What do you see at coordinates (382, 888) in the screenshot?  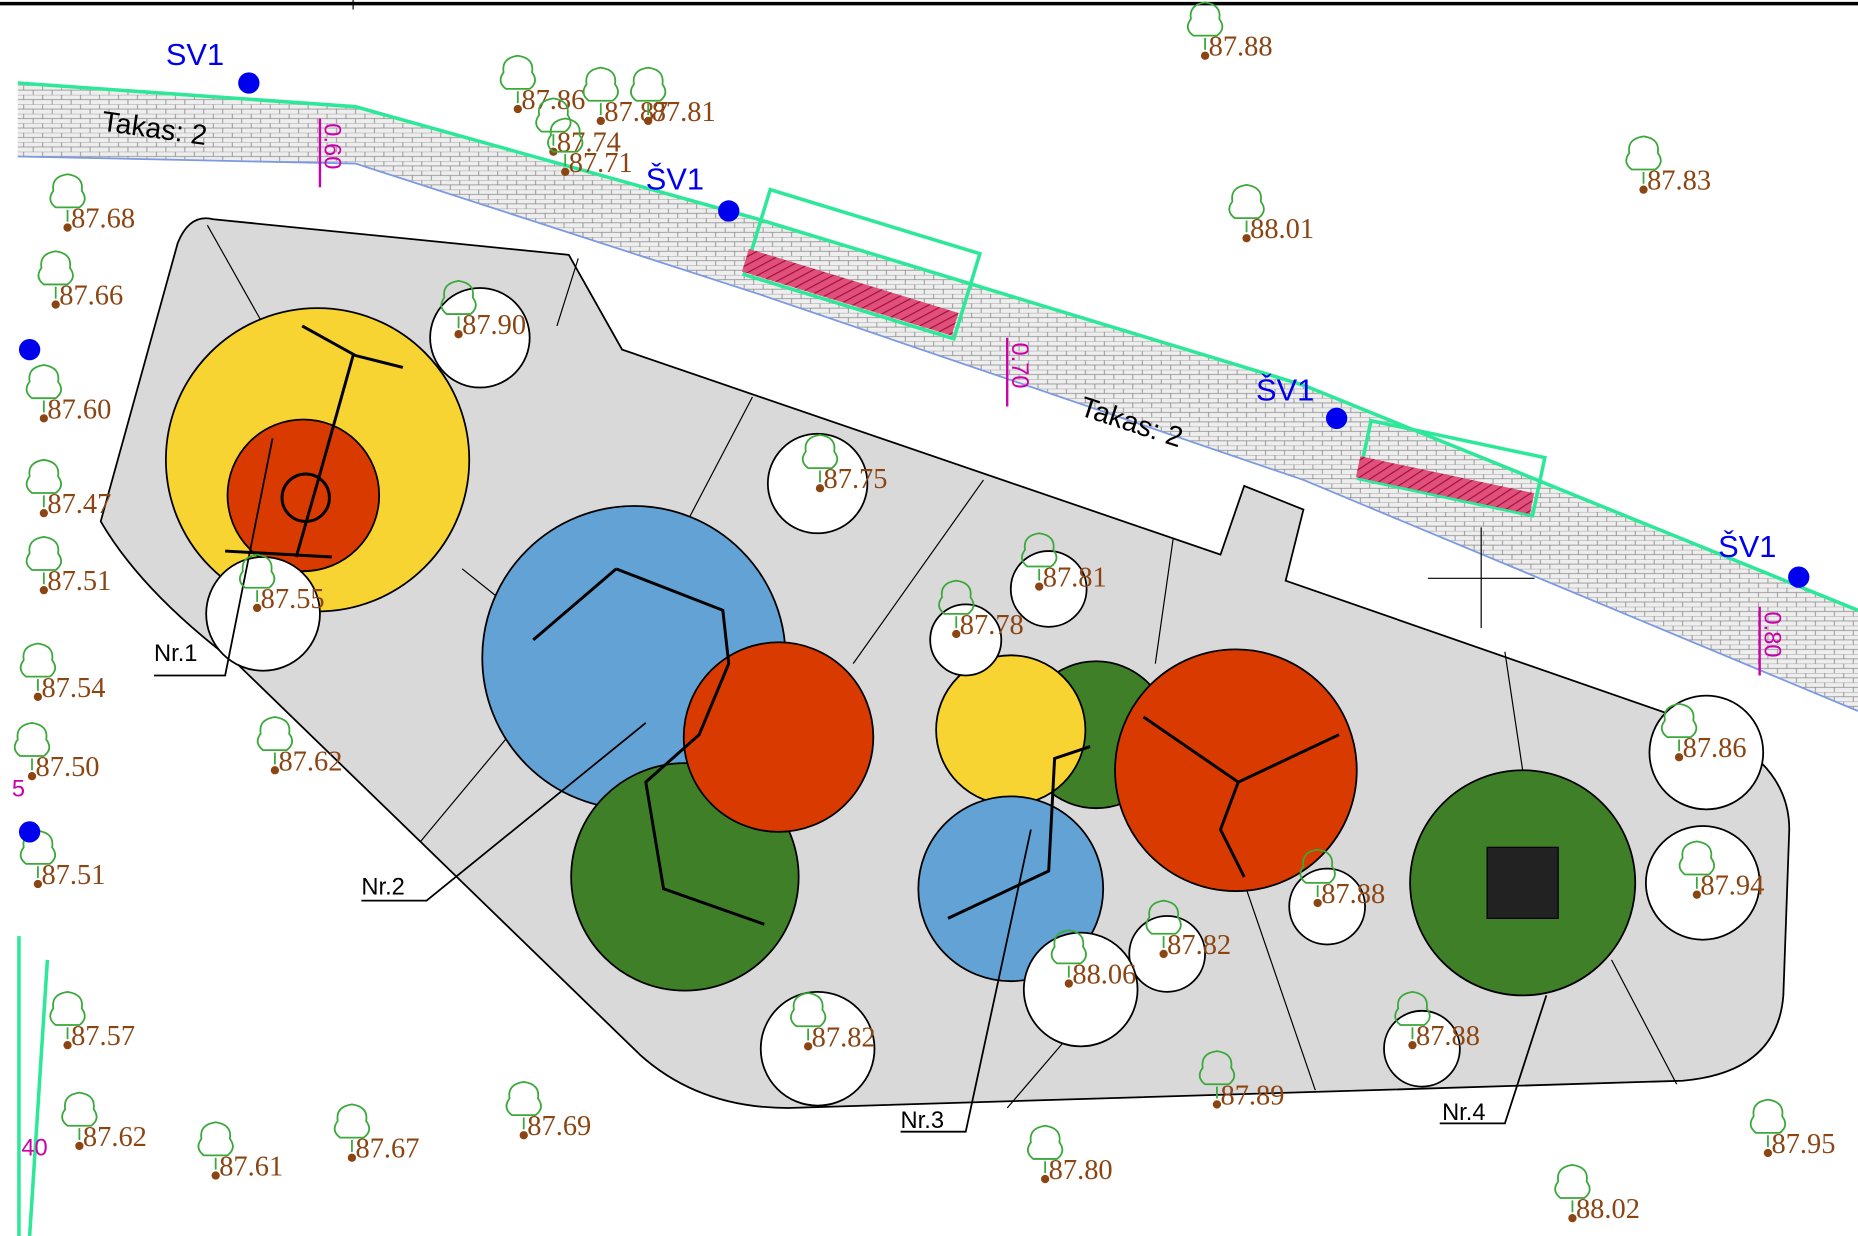 I see `zone-label: Nr.2` at bounding box center [382, 888].